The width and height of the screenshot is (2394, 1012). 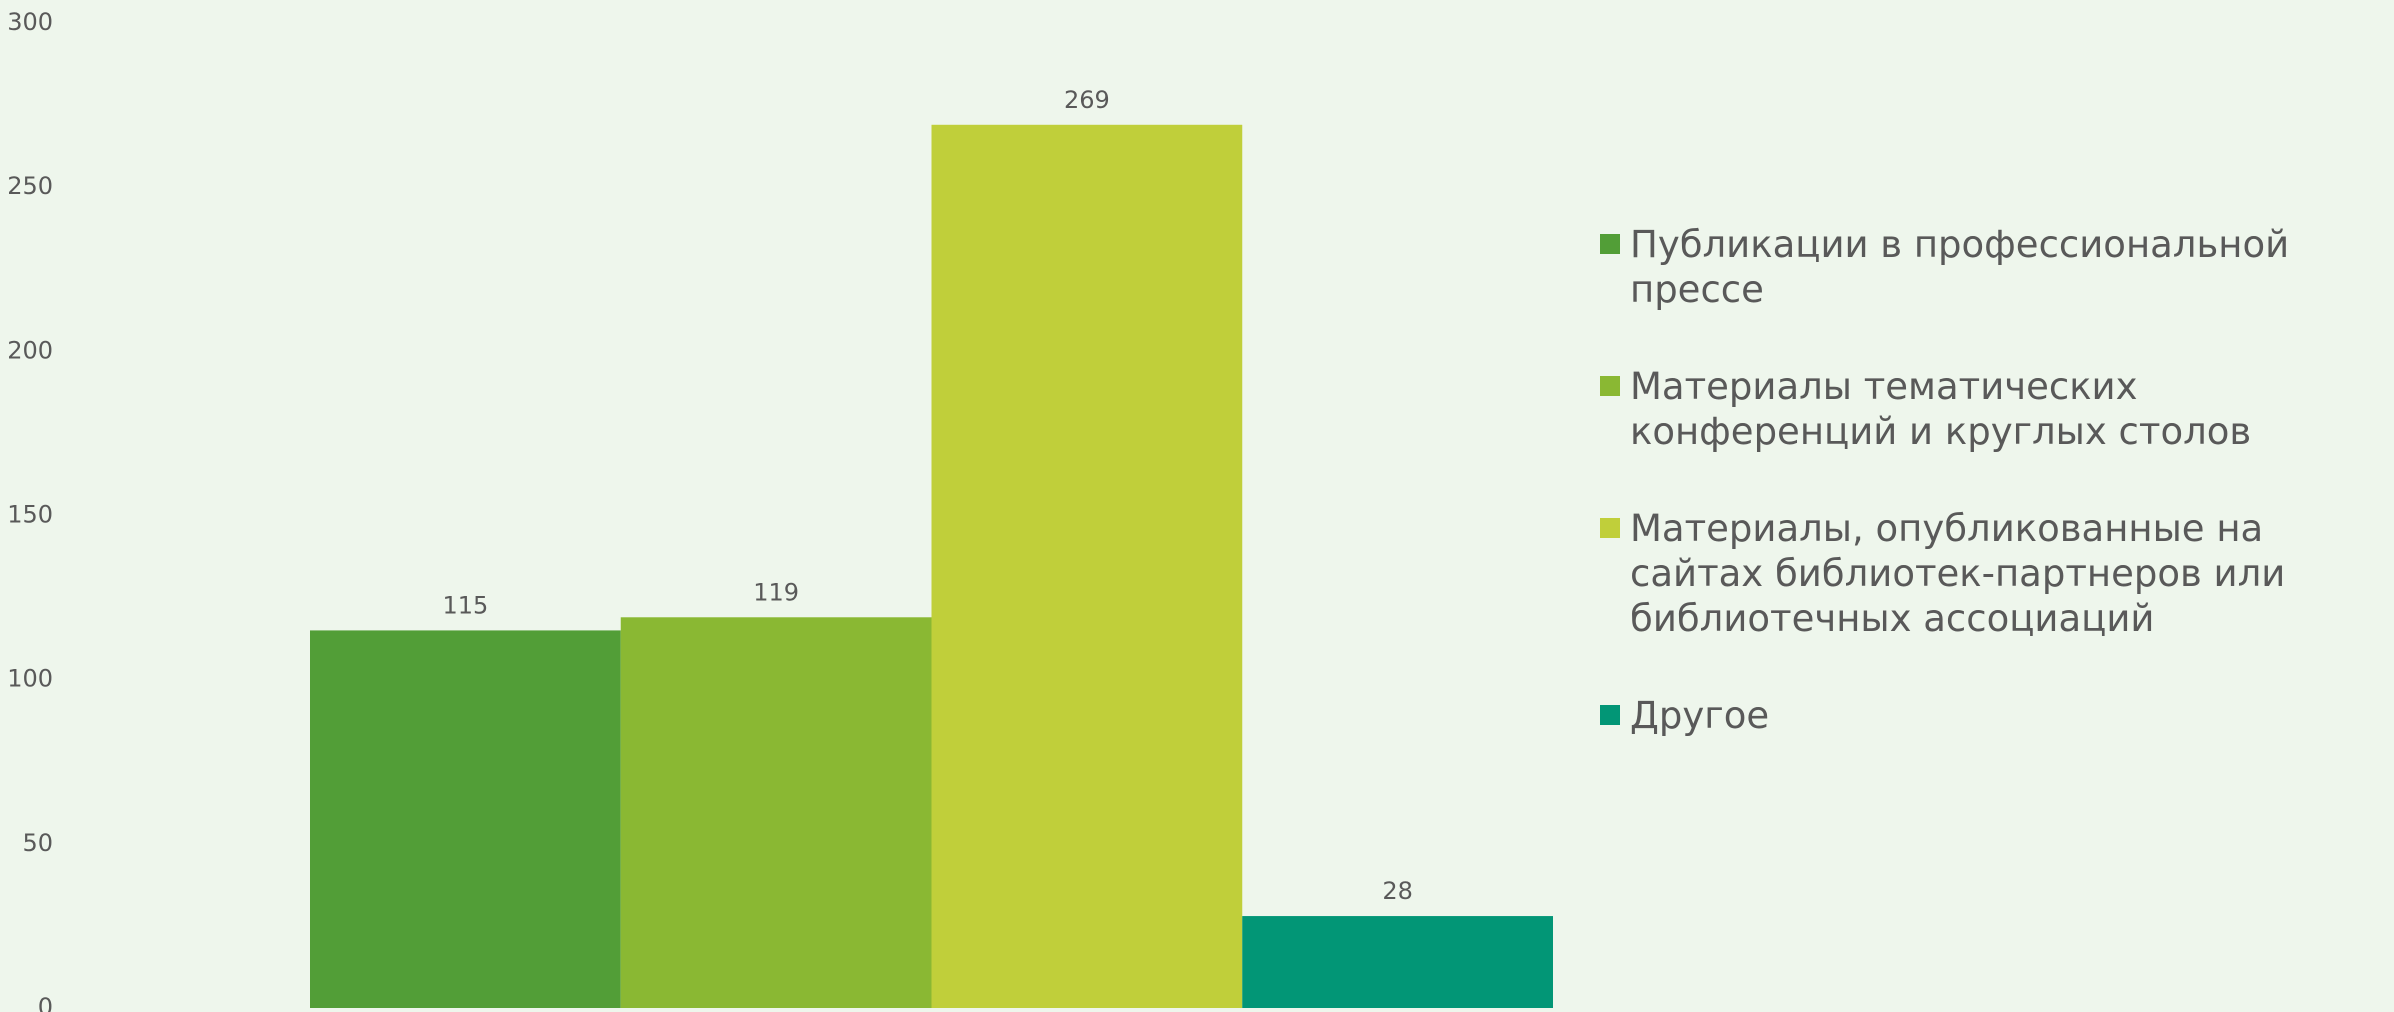 What do you see at coordinates (30, 186) in the screenshot?
I see `y-tick-label: 250` at bounding box center [30, 186].